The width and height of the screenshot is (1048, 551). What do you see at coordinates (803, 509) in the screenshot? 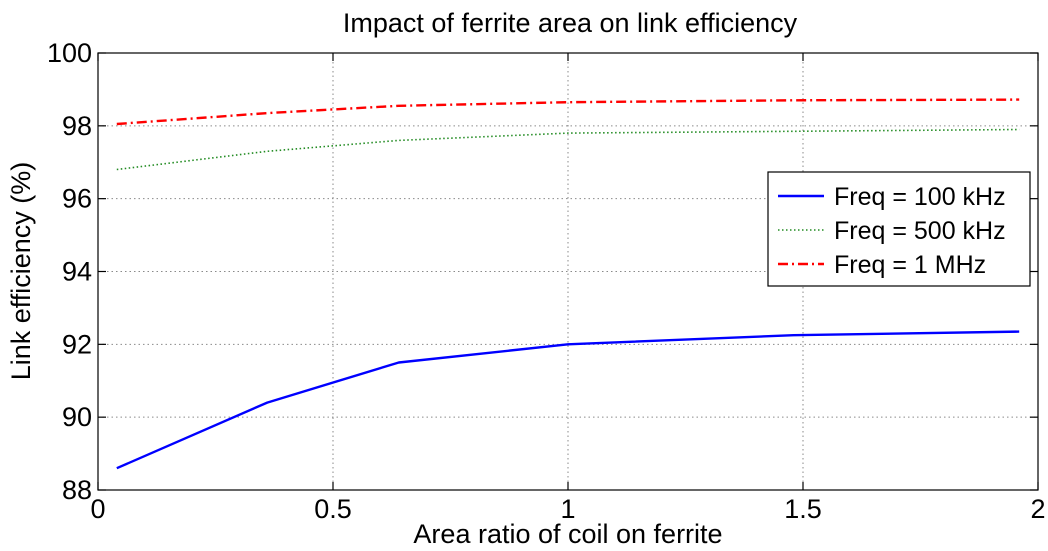
I see `x-tick-label: 1.5` at bounding box center [803, 509].